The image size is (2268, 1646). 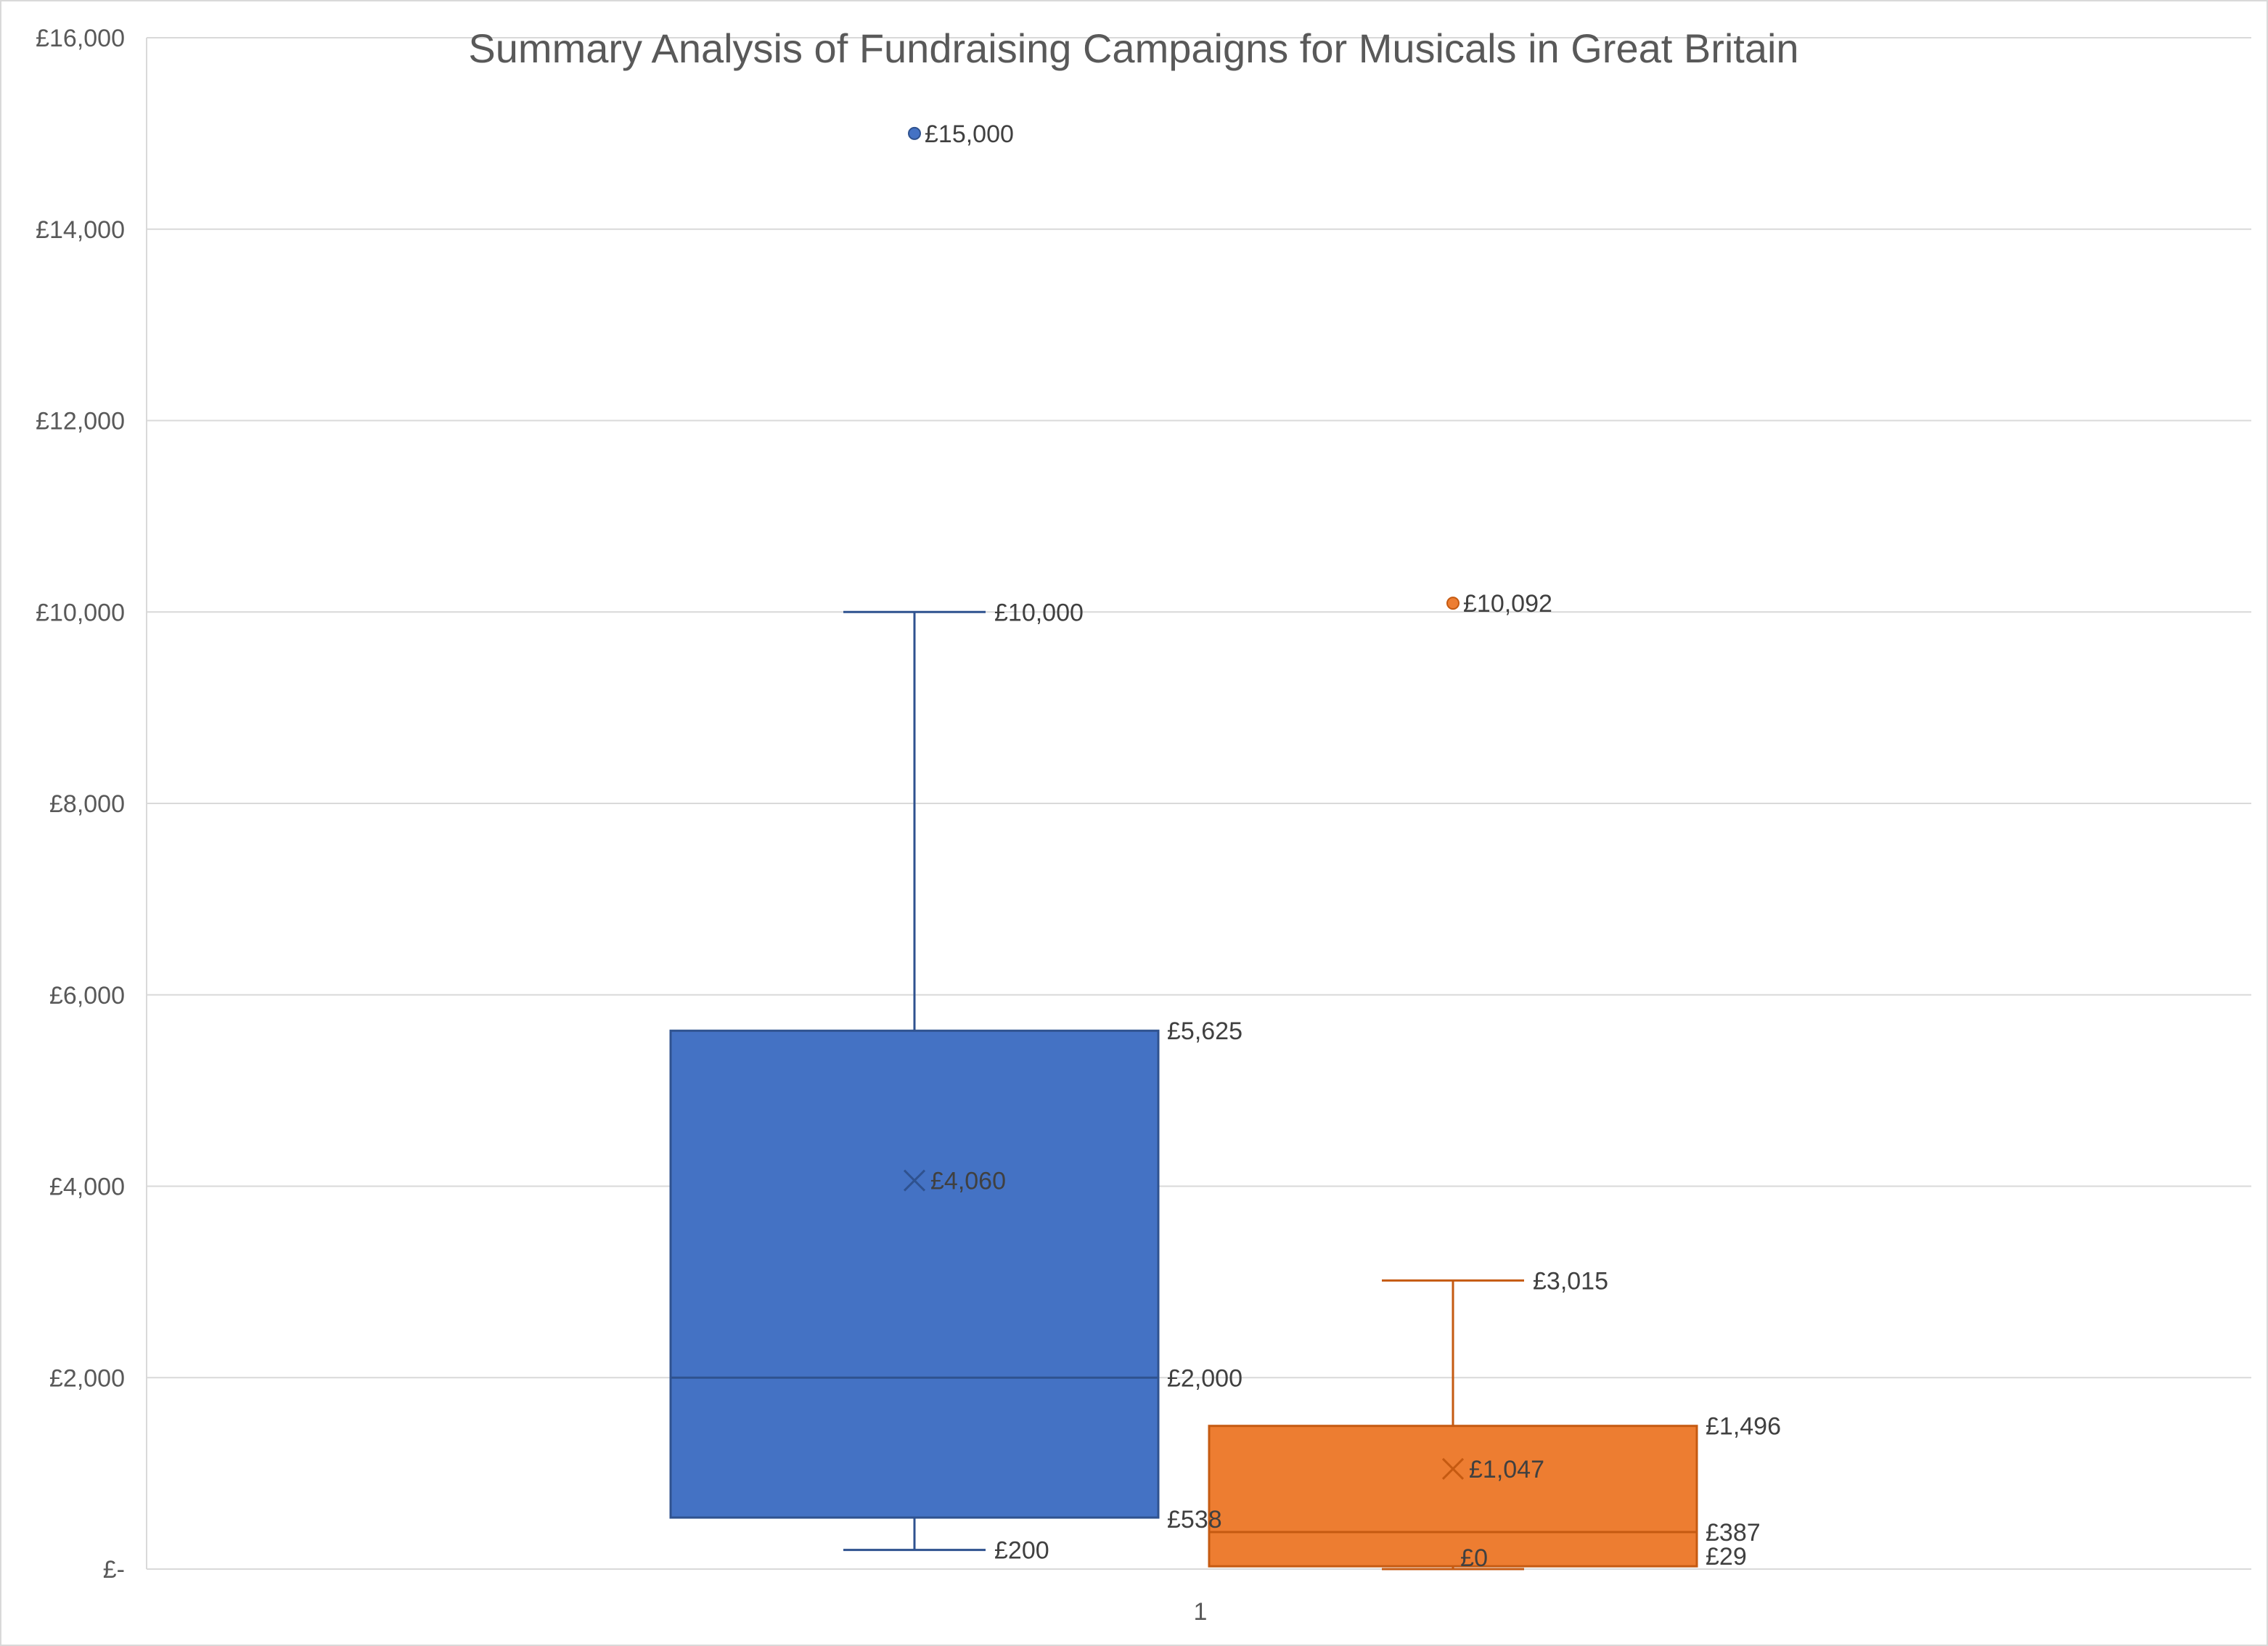 I want to click on data-label: £0, so click(x=1474, y=1558).